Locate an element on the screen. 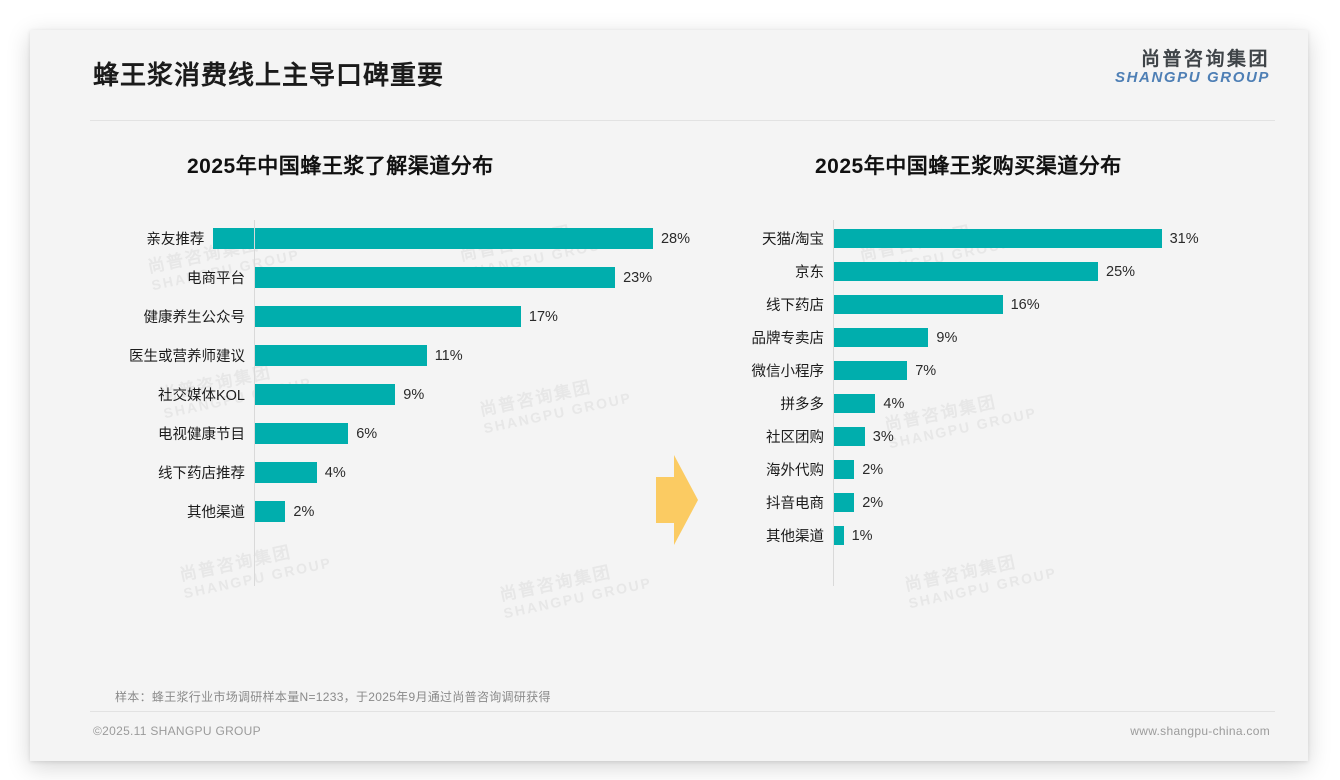 This screenshot has height=780, width=1340. bar-row: 其他渠道 2% is located at coordinates (390, 511).